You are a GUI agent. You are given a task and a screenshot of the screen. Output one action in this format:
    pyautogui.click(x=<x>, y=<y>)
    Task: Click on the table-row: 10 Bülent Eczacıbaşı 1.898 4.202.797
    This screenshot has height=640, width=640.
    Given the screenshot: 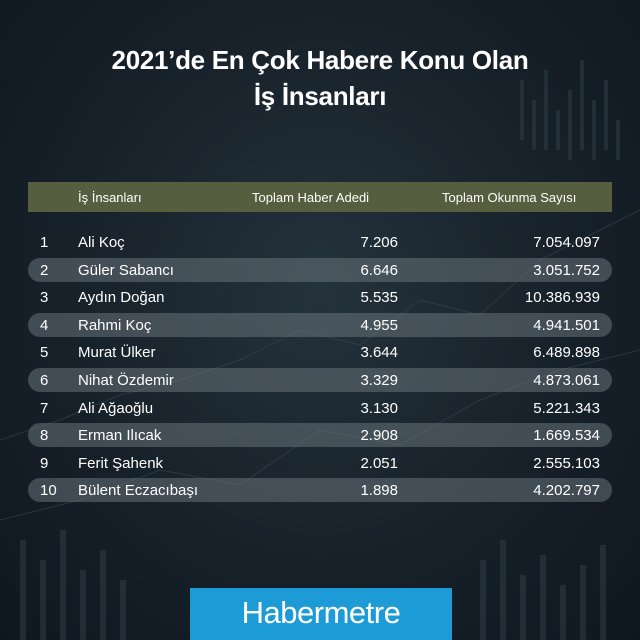 What is the action you would take?
    pyautogui.click(x=320, y=490)
    